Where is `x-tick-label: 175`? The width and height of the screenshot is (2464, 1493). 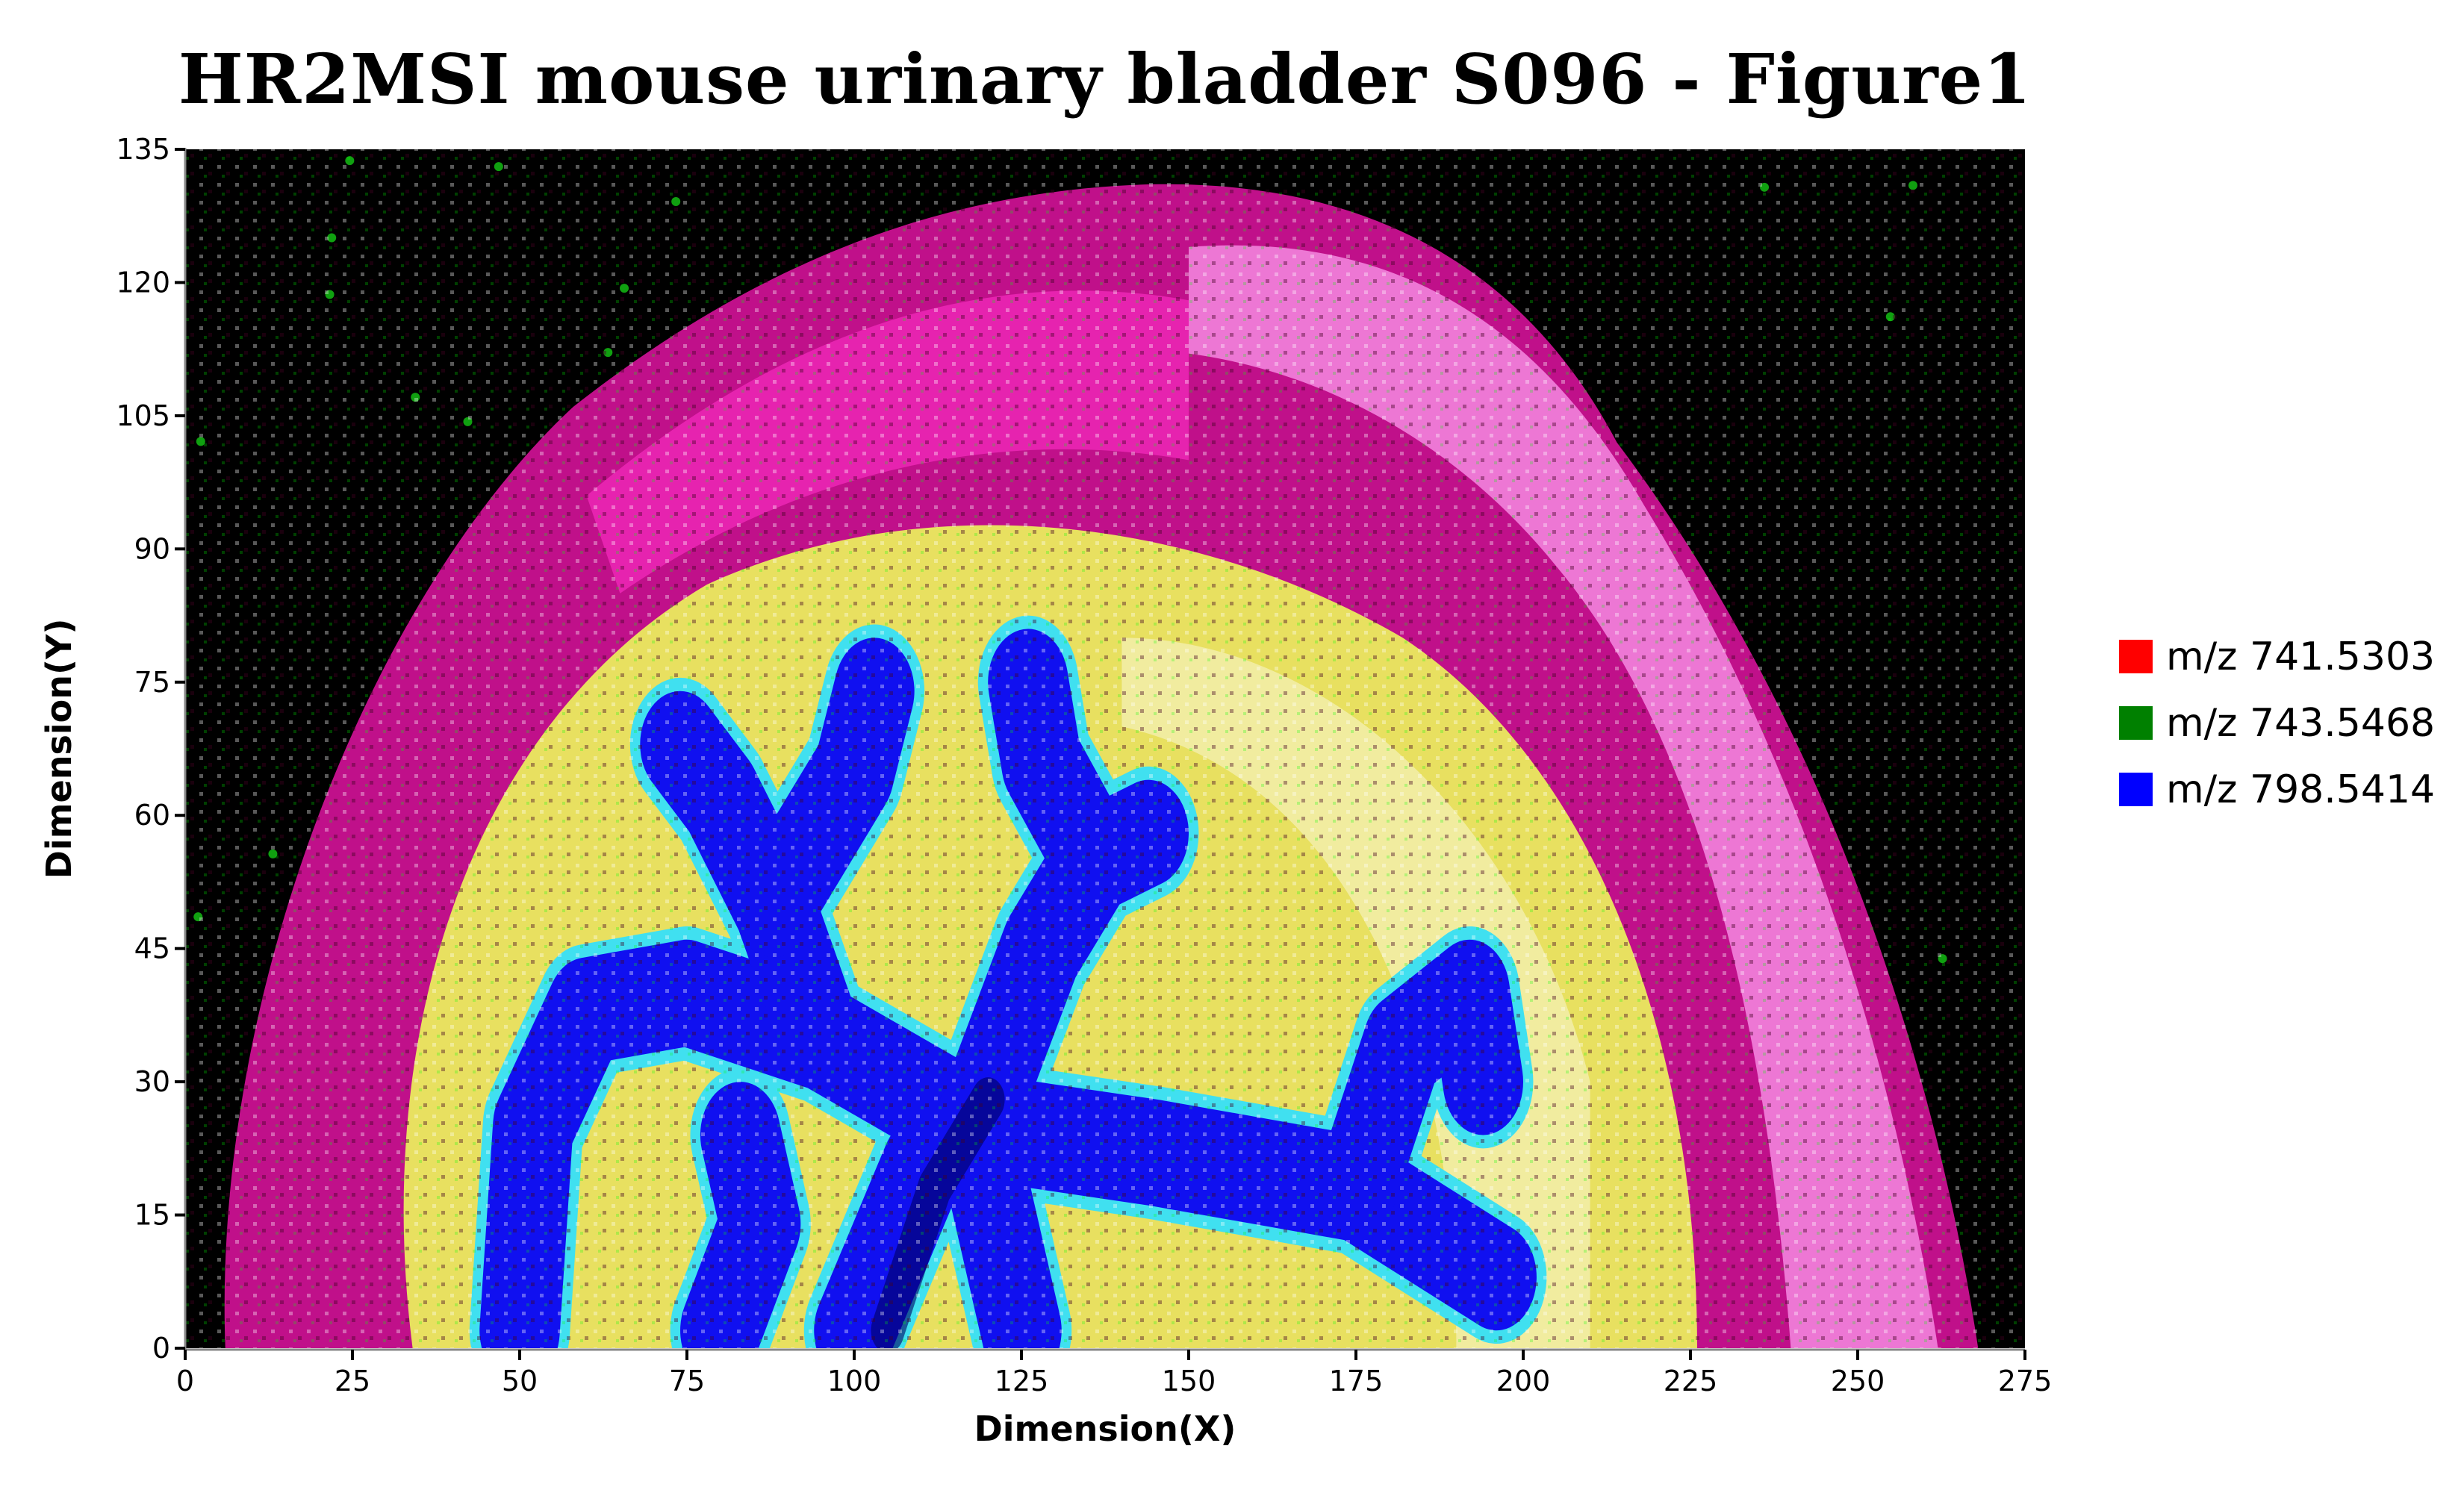 x-tick-label: 175 is located at coordinates (1356, 1381).